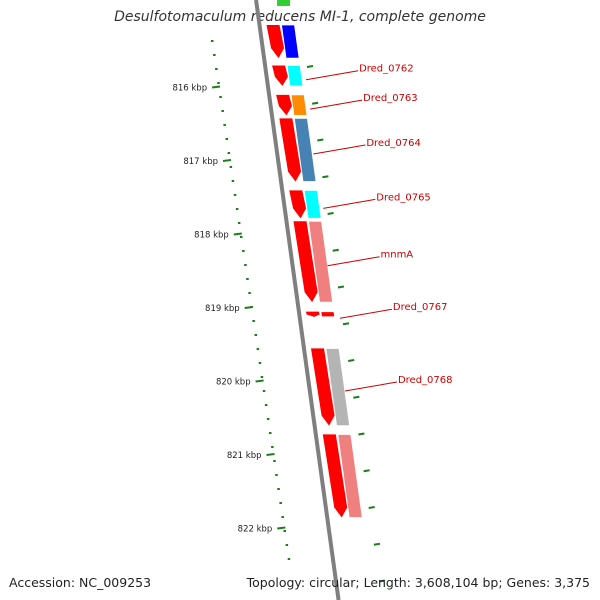 This screenshot has width=600, height=600. I want to click on cds-track, so click(307, 271).